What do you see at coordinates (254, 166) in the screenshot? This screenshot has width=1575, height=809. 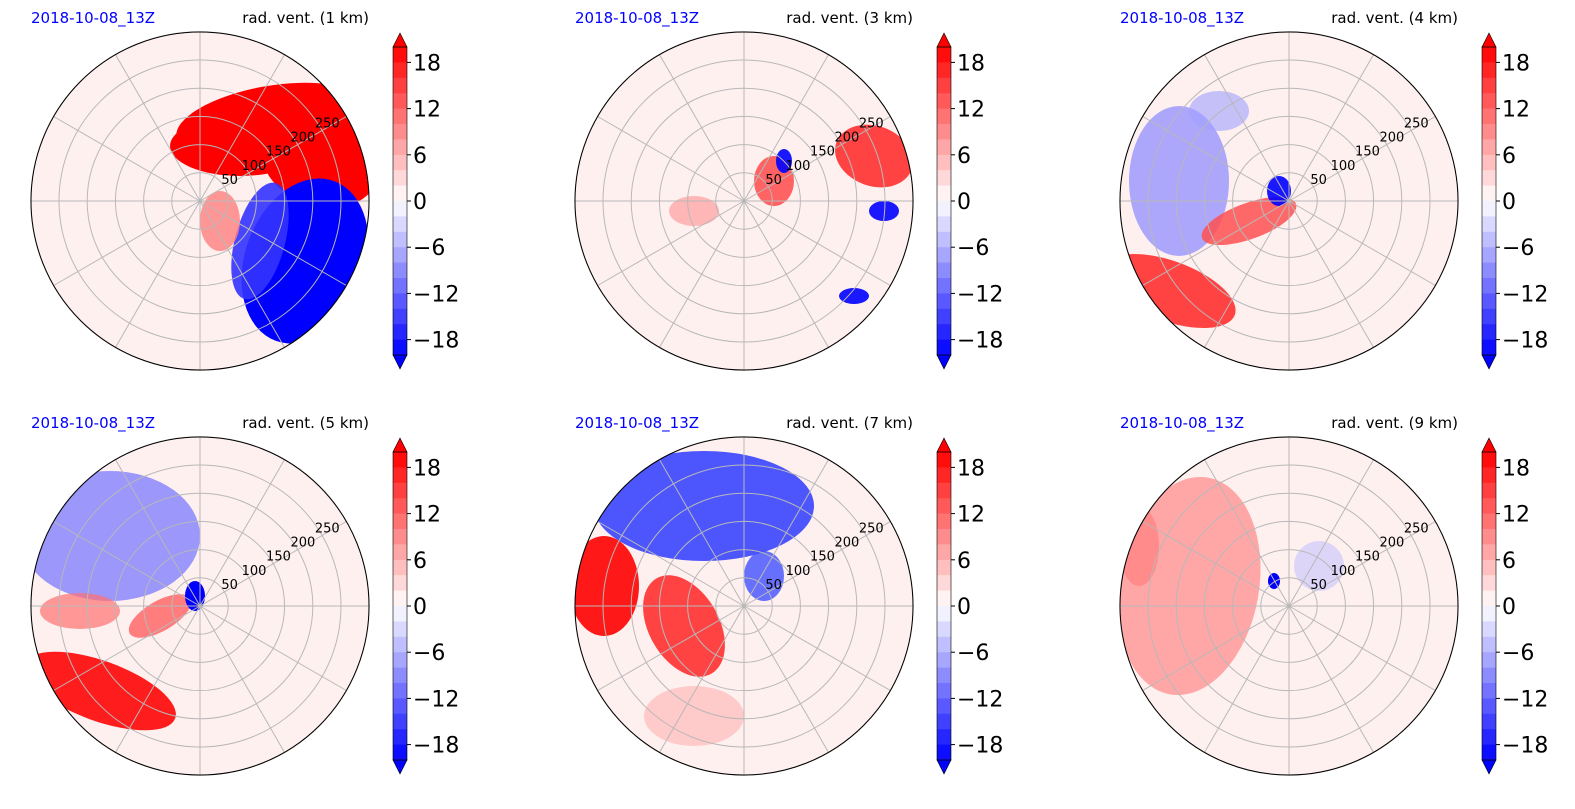 I see `ring-label: 100` at bounding box center [254, 166].